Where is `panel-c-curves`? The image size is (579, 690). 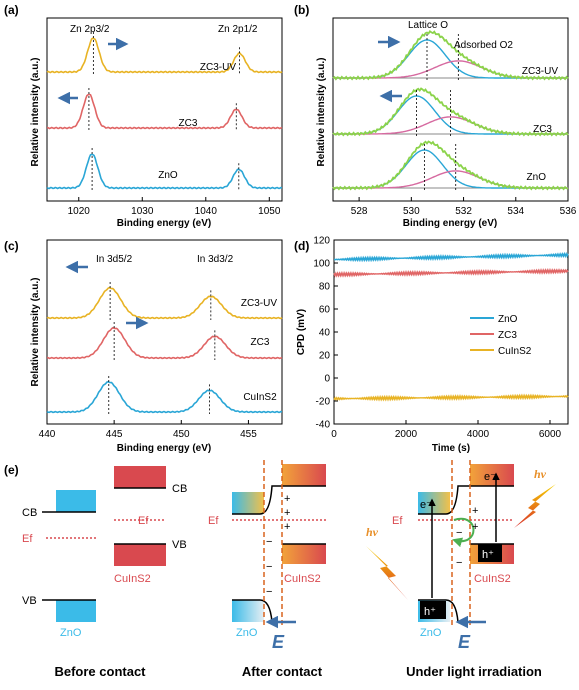
panel-c-curves is located at coordinates (164, 348).